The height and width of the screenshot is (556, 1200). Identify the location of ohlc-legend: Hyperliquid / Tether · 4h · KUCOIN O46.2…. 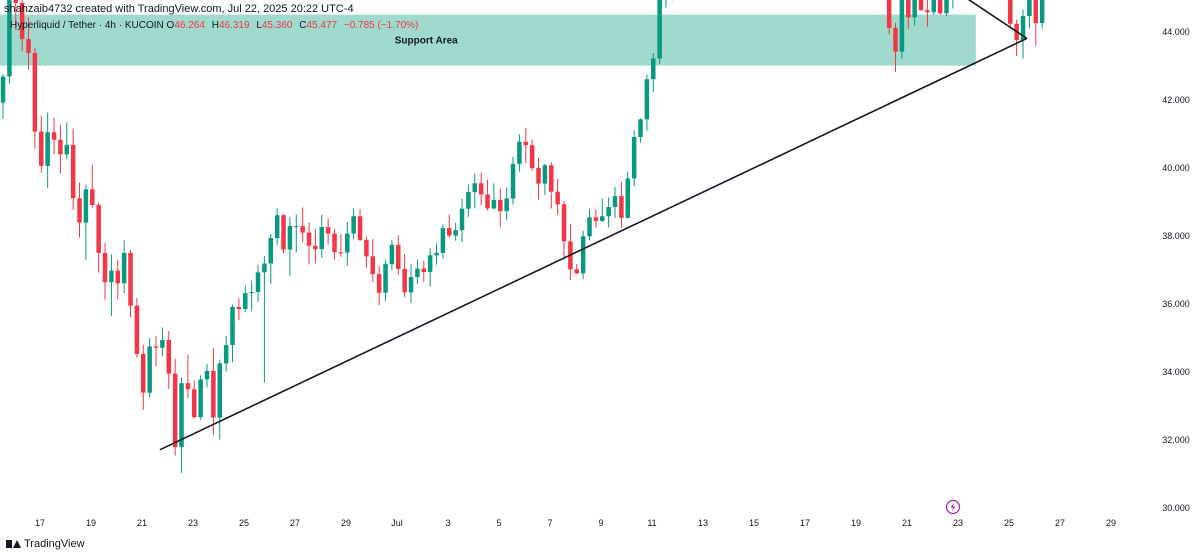
(216, 25).